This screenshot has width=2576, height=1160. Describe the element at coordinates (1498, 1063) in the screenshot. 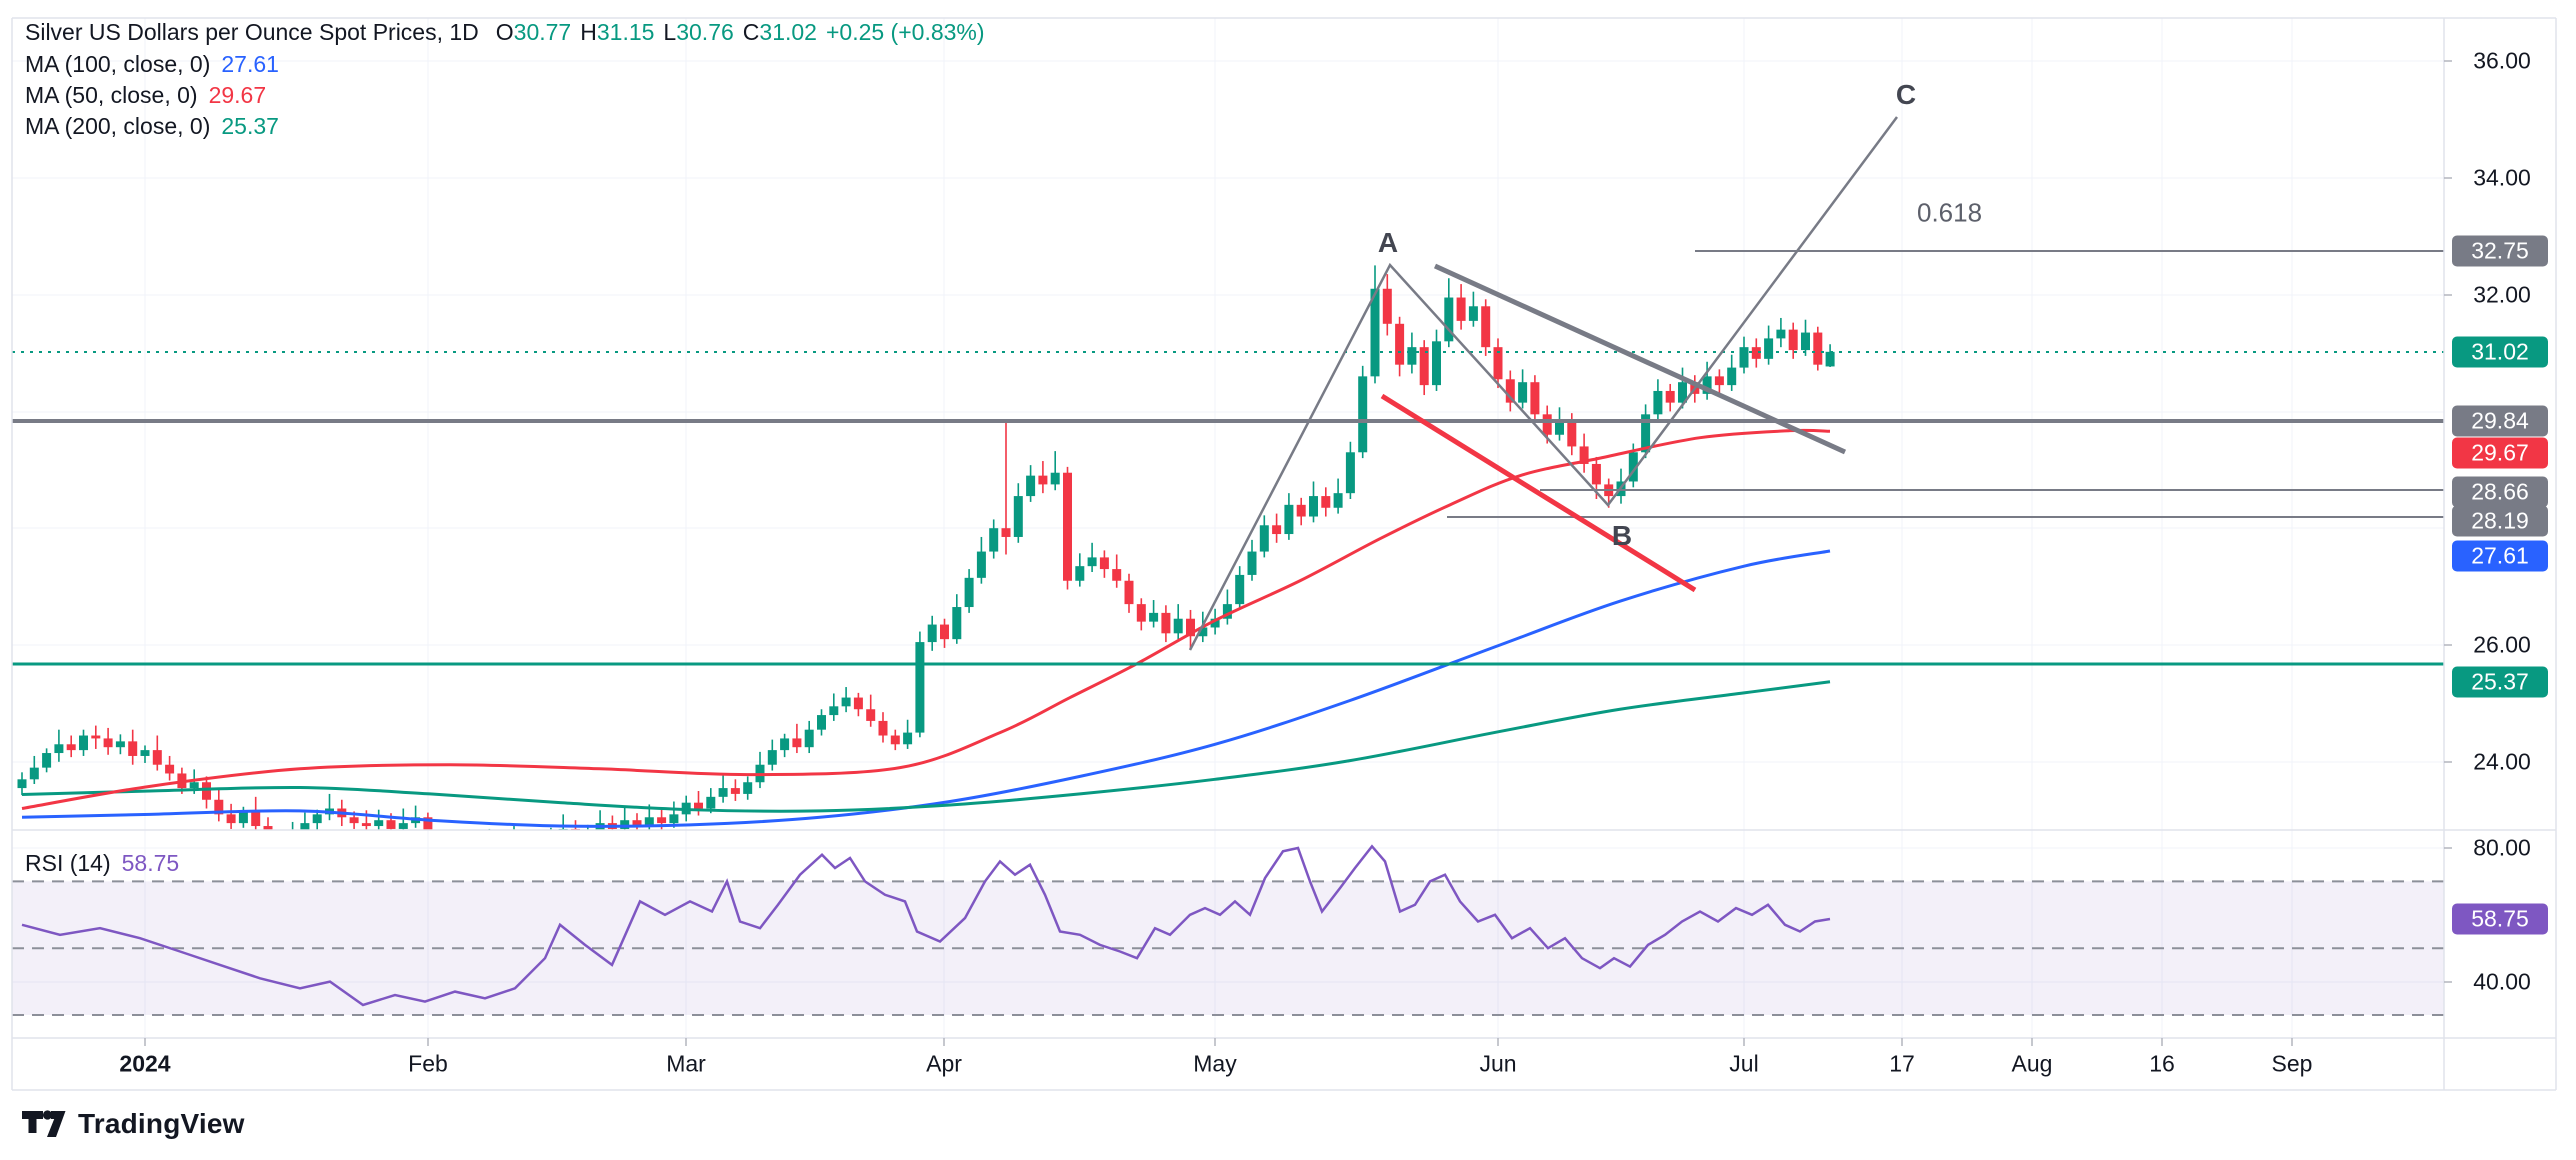

I see `time-axis-label: Jun` at that location.